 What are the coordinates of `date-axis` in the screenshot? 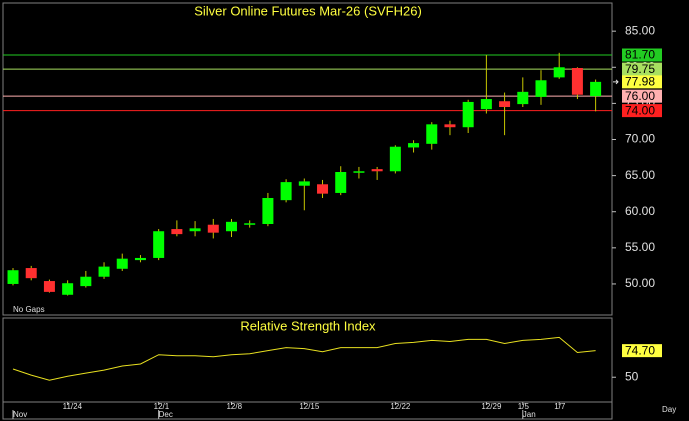 It's located at (307, 410).